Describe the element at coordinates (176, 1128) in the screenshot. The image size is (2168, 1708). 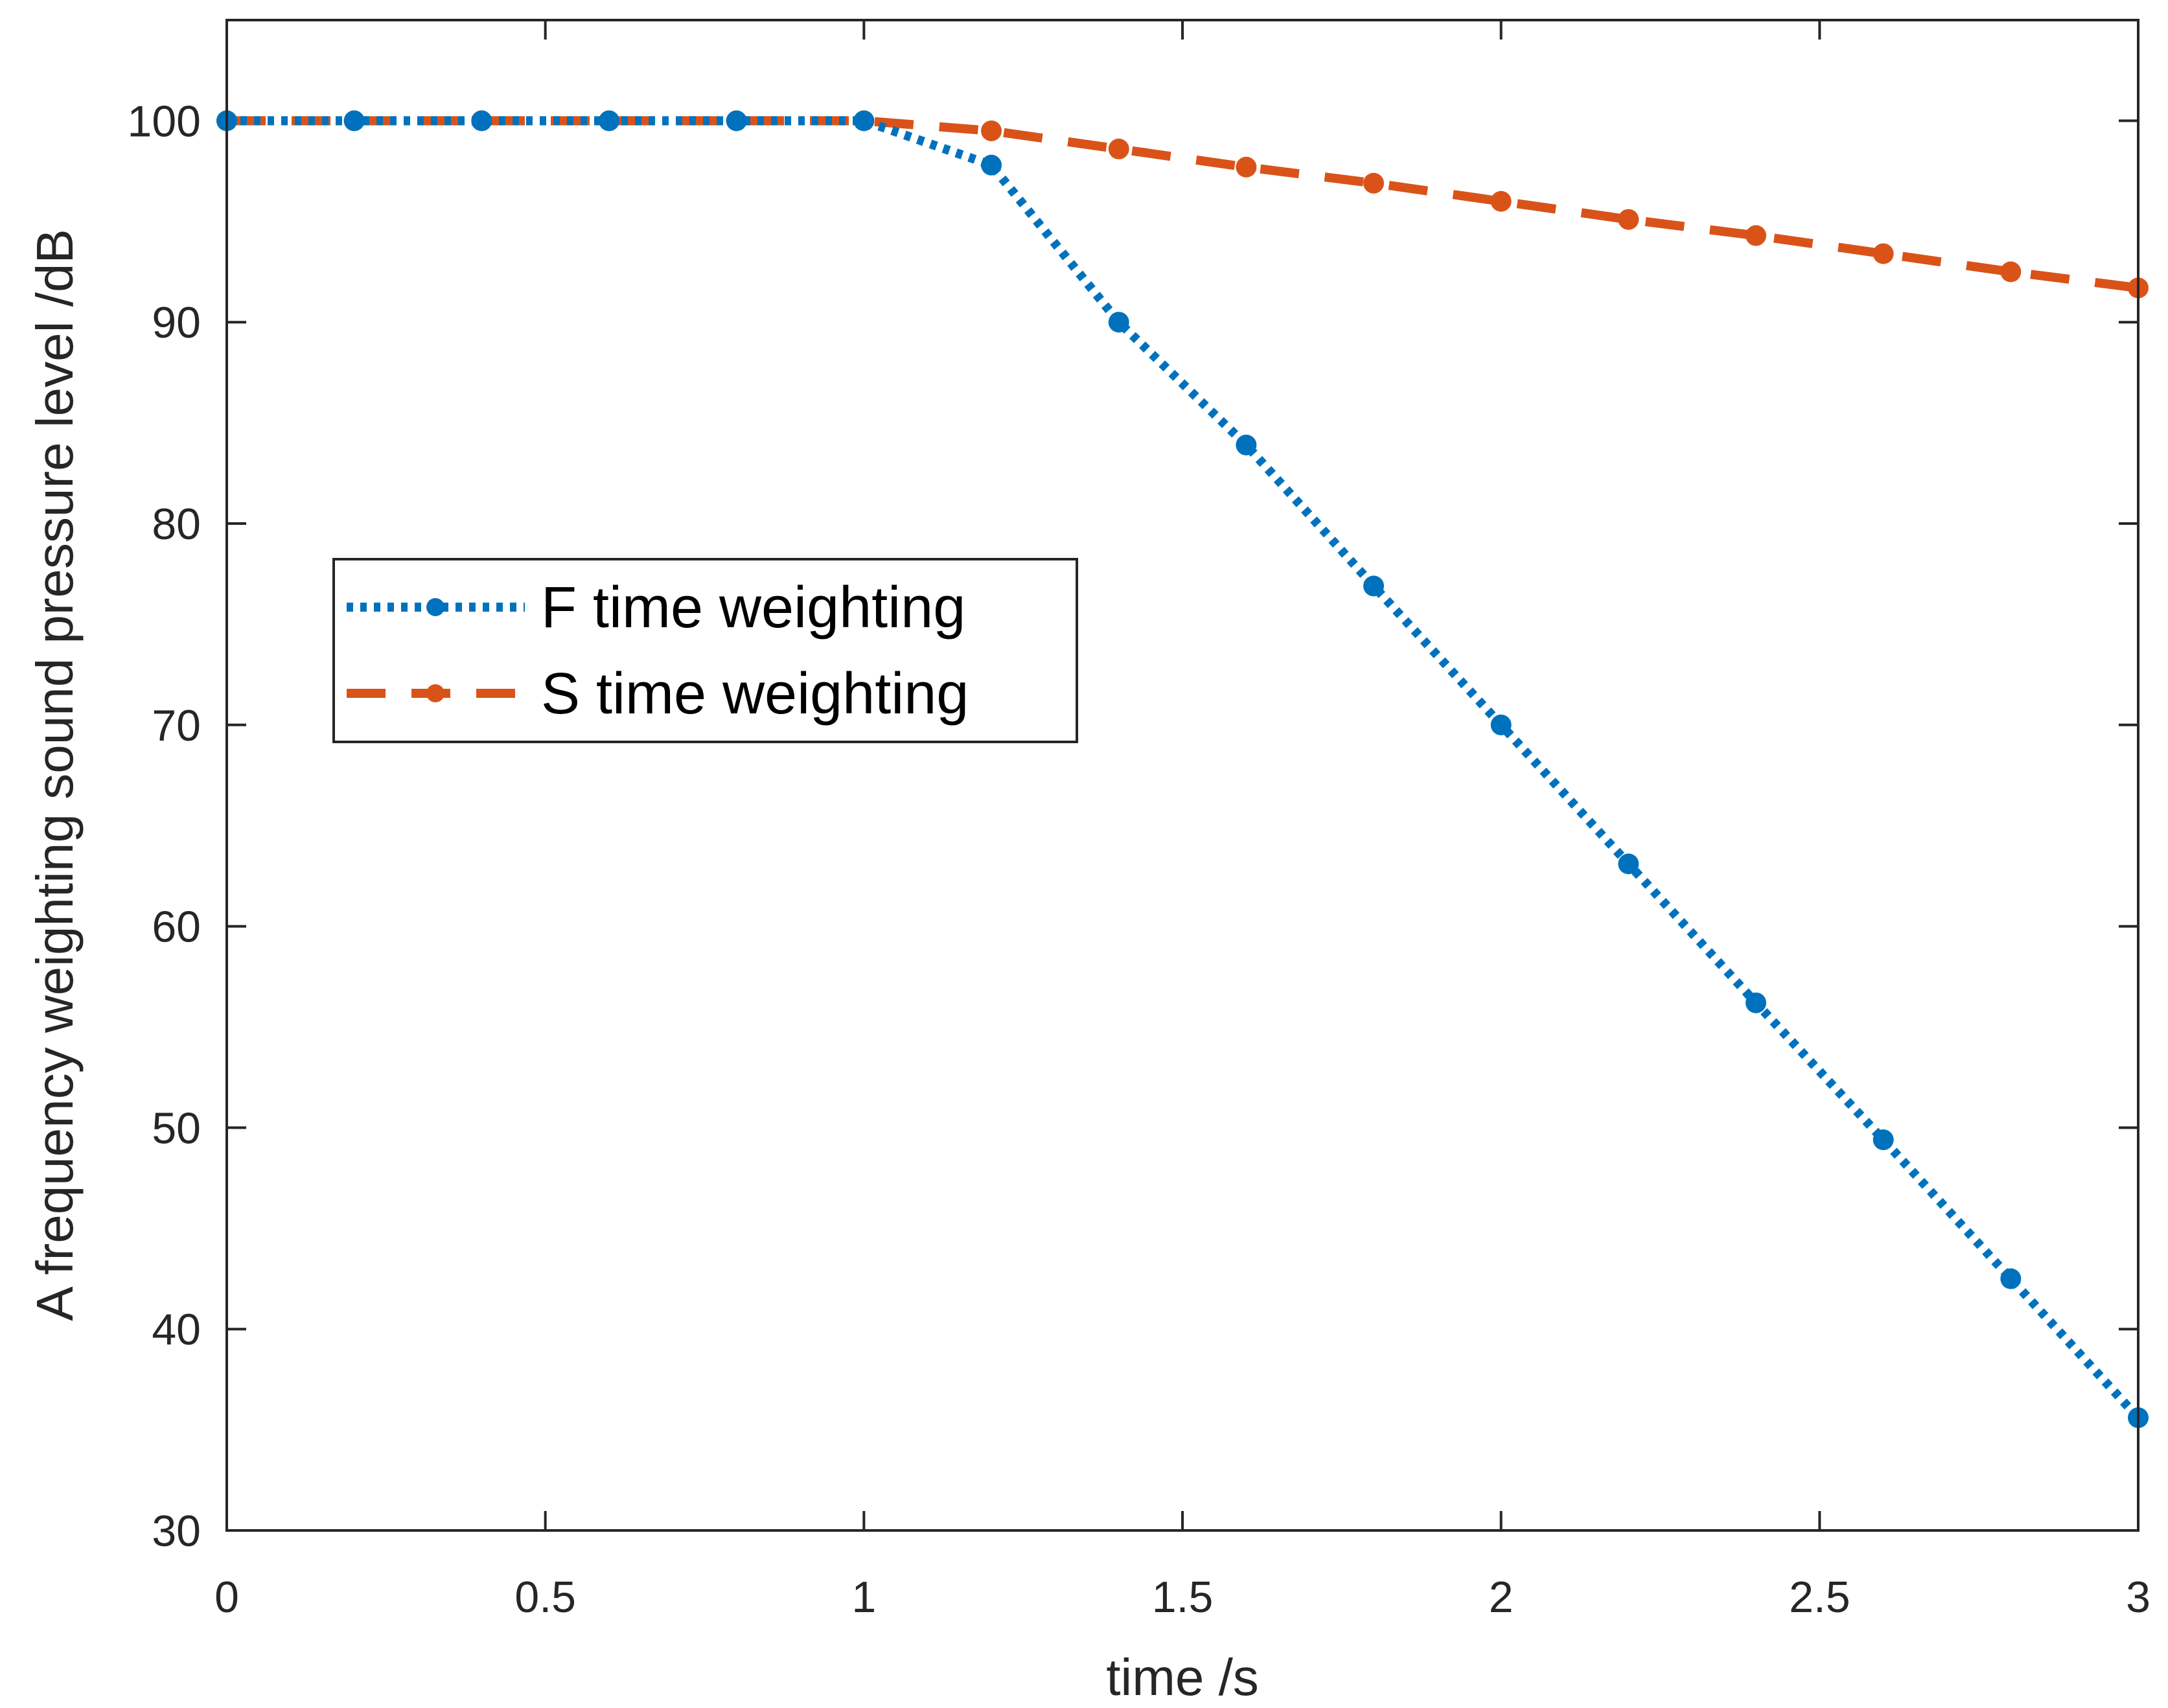
I see `y-tick-label: 50` at that location.